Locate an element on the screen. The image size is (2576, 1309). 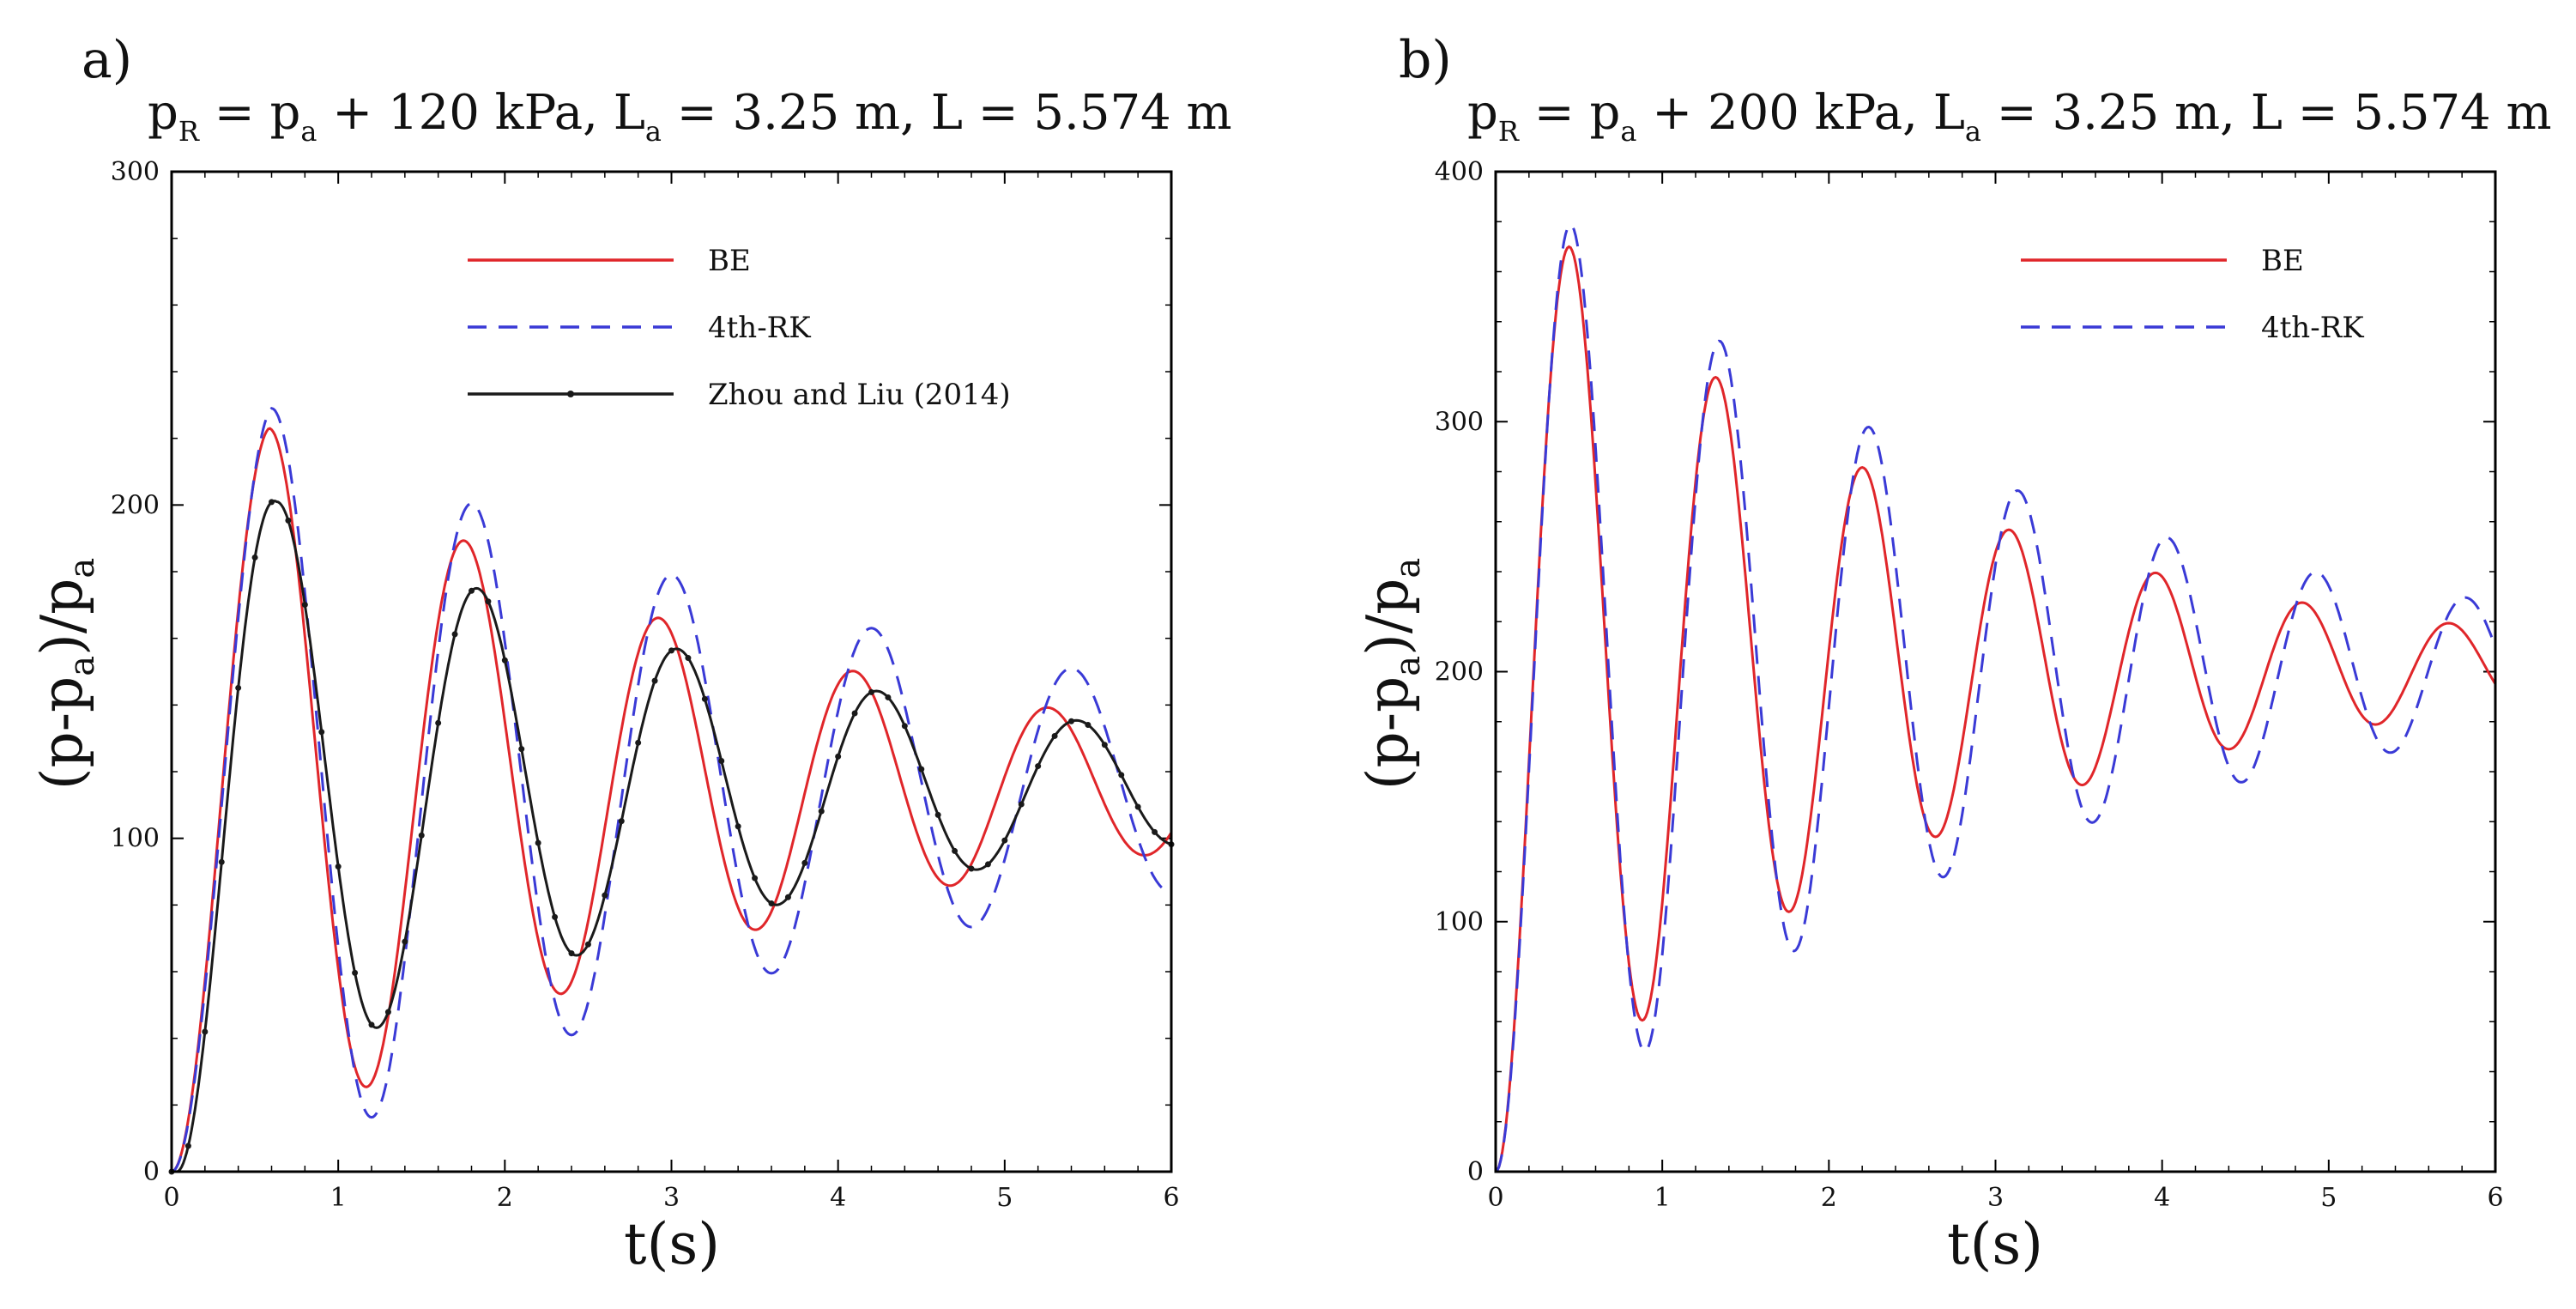
panel-a-ylabel: (p-pa)/pa is located at coordinates (65, 674).